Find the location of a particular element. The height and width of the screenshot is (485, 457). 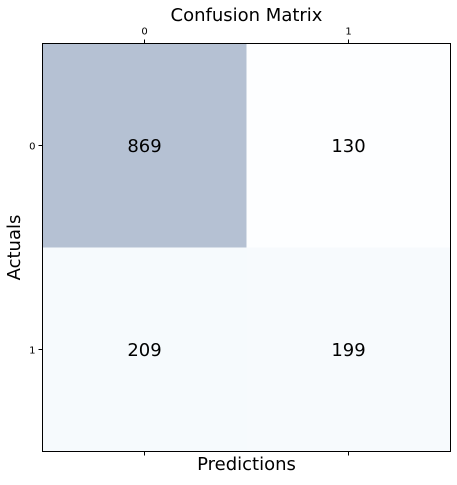

cell-value-label: 209 is located at coordinates (144, 350).